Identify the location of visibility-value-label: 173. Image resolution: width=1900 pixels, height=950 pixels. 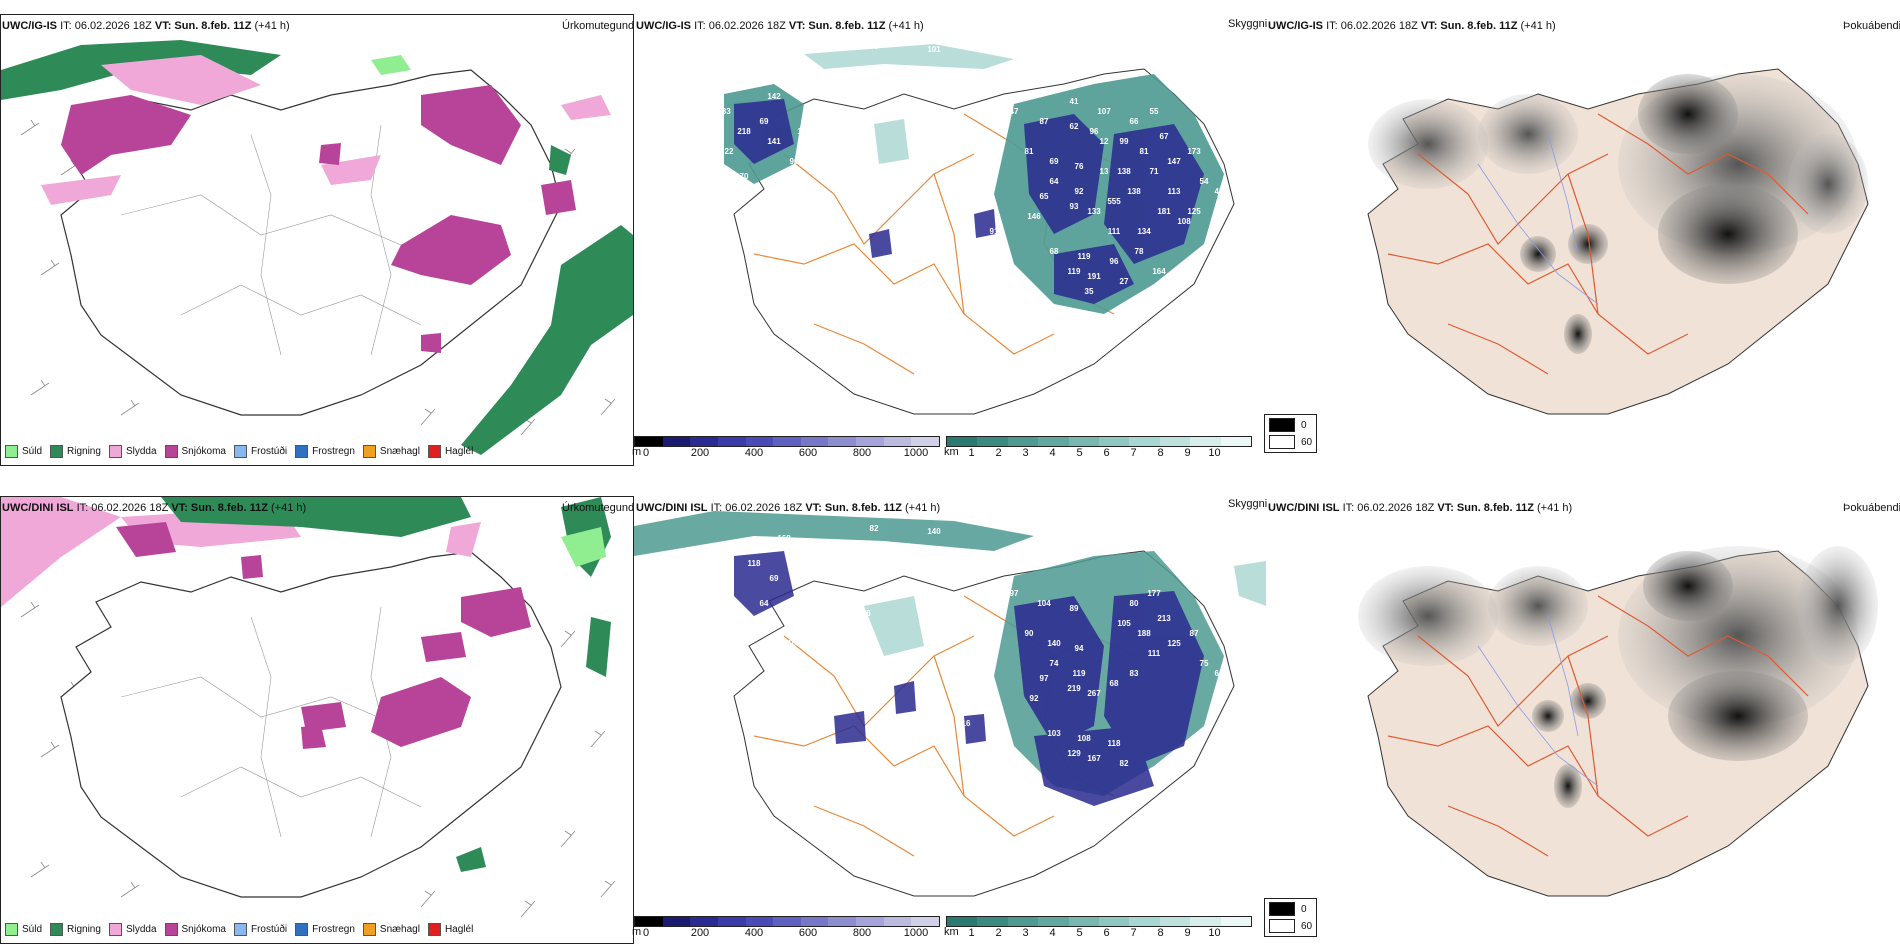
(1194, 151).